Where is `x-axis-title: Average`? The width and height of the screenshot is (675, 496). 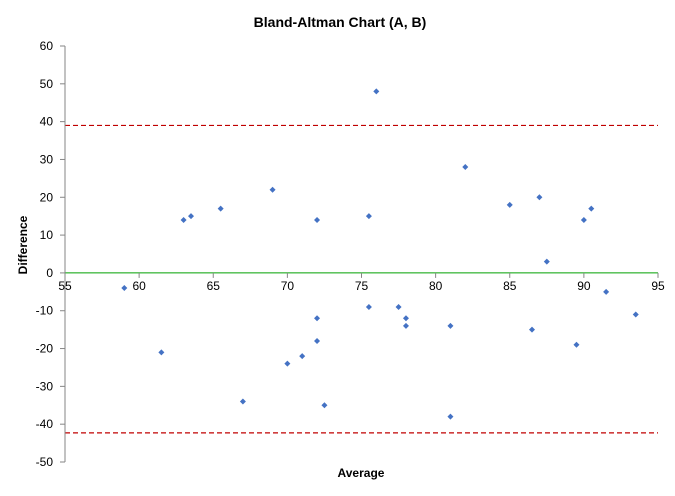 x-axis-title: Average is located at coordinates (361, 473).